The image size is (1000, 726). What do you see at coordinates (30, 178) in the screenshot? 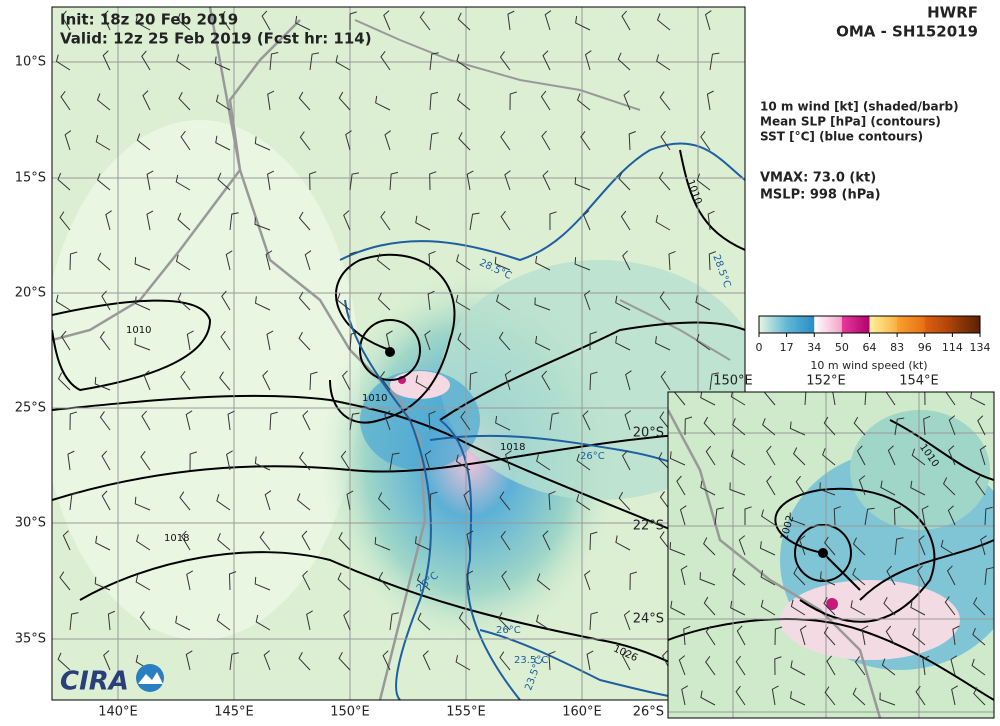
I see `lat-label: 15°S` at bounding box center [30, 178].